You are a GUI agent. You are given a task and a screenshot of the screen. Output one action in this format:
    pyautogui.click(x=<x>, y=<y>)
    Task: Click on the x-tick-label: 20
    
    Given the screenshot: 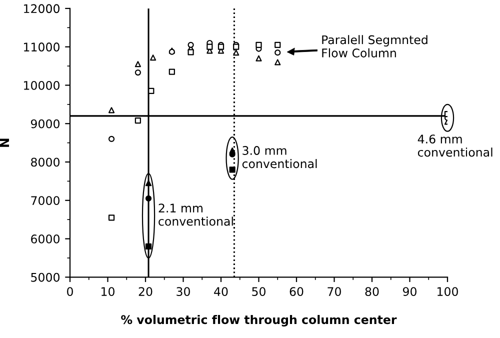 What is the action you would take?
    pyautogui.click(x=145, y=291)
    